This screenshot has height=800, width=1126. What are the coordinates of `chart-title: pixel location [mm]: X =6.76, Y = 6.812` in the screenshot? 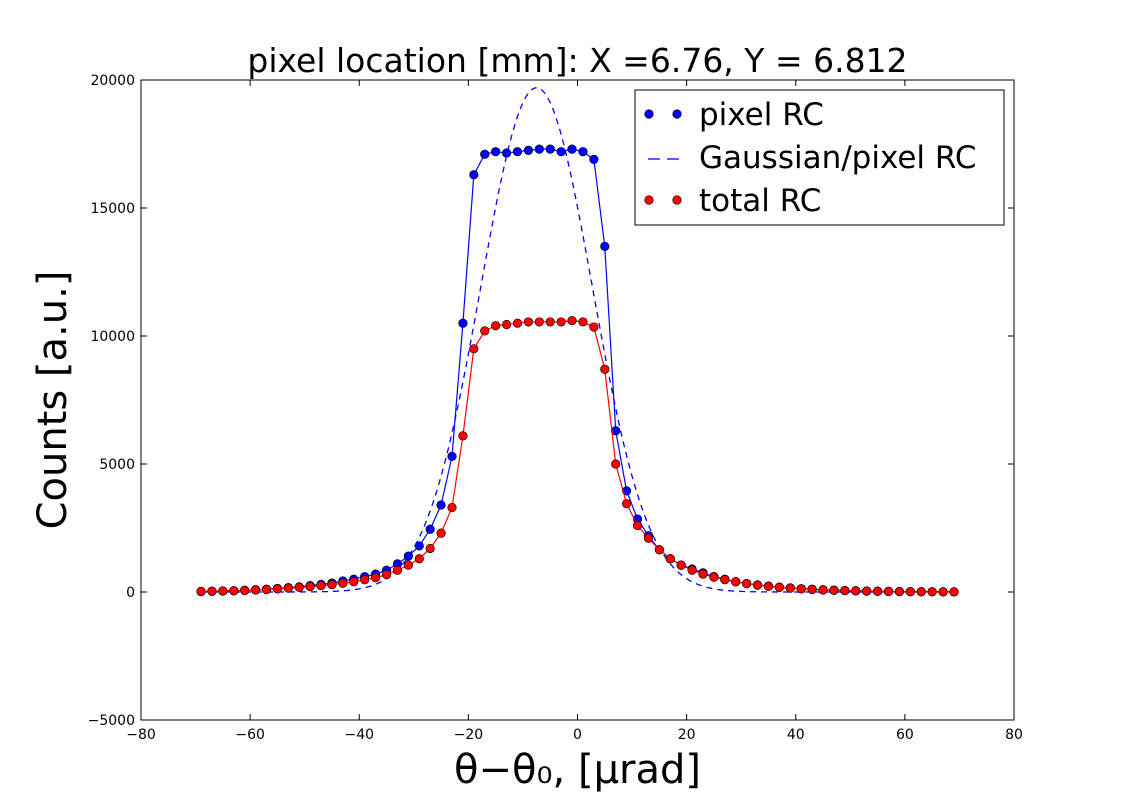 It's located at (577, 60).